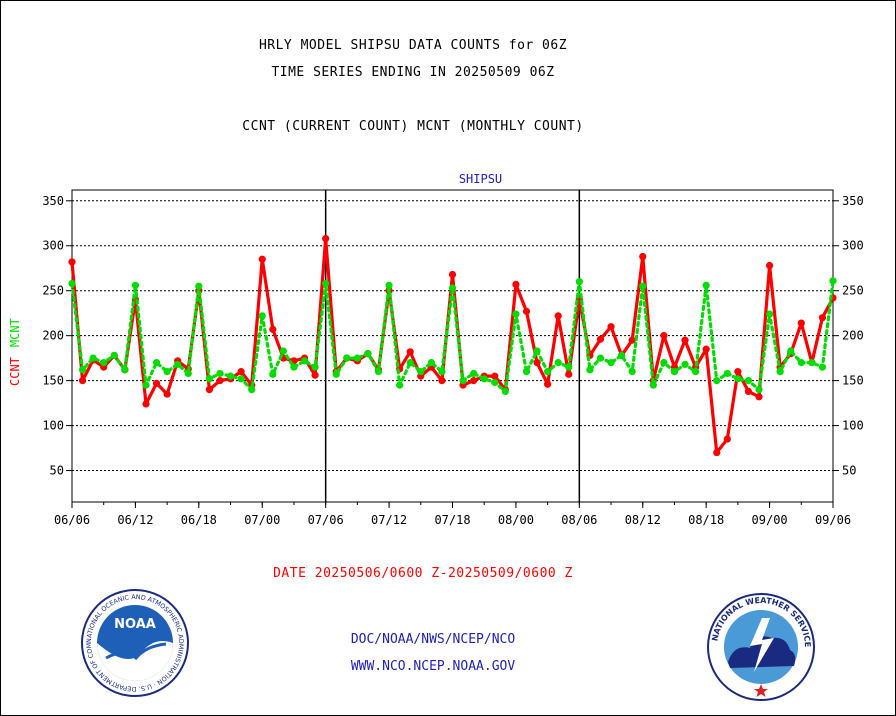 The height and width of the screenshot is (716, 896). What do you see at coordinates (770, 520) in the screenshot?
I see `x-tick-label: 09/00` at bounding box center [770, 520].